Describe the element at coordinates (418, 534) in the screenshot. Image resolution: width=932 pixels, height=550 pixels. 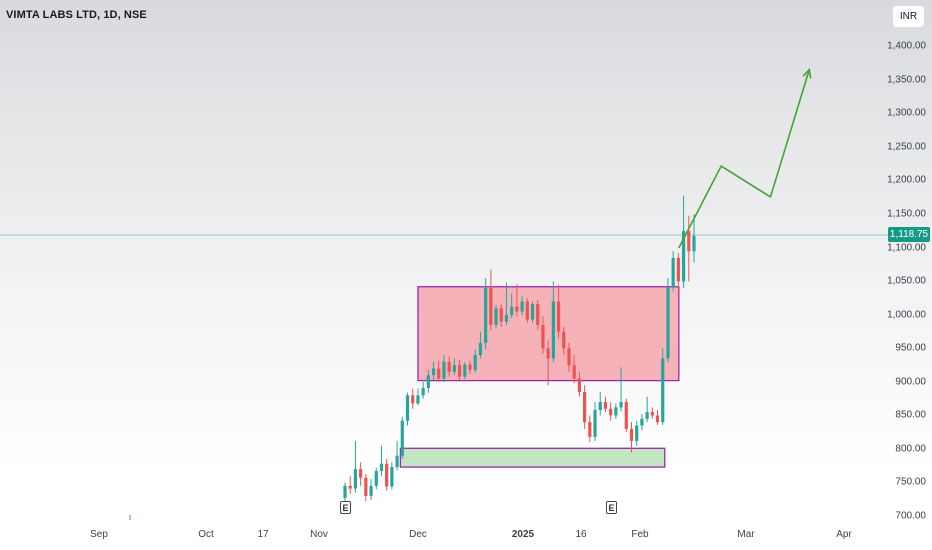
I see `x-tick-label: Dec` at that location.